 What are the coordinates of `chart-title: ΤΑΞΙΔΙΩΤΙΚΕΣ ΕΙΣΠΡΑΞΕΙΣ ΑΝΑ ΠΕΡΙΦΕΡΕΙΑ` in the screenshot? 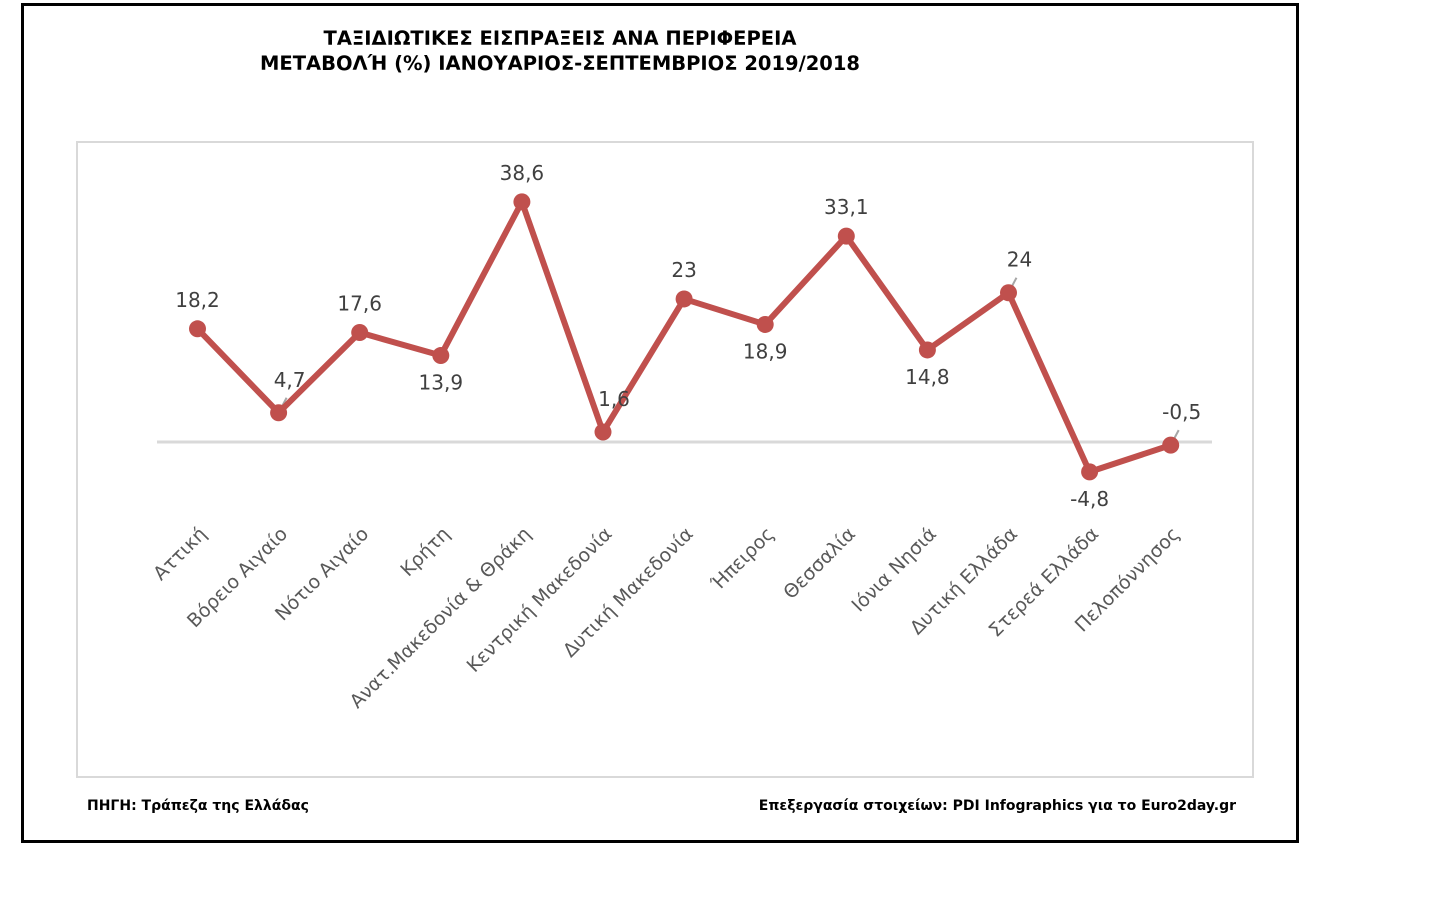 It's located at (560, 38).